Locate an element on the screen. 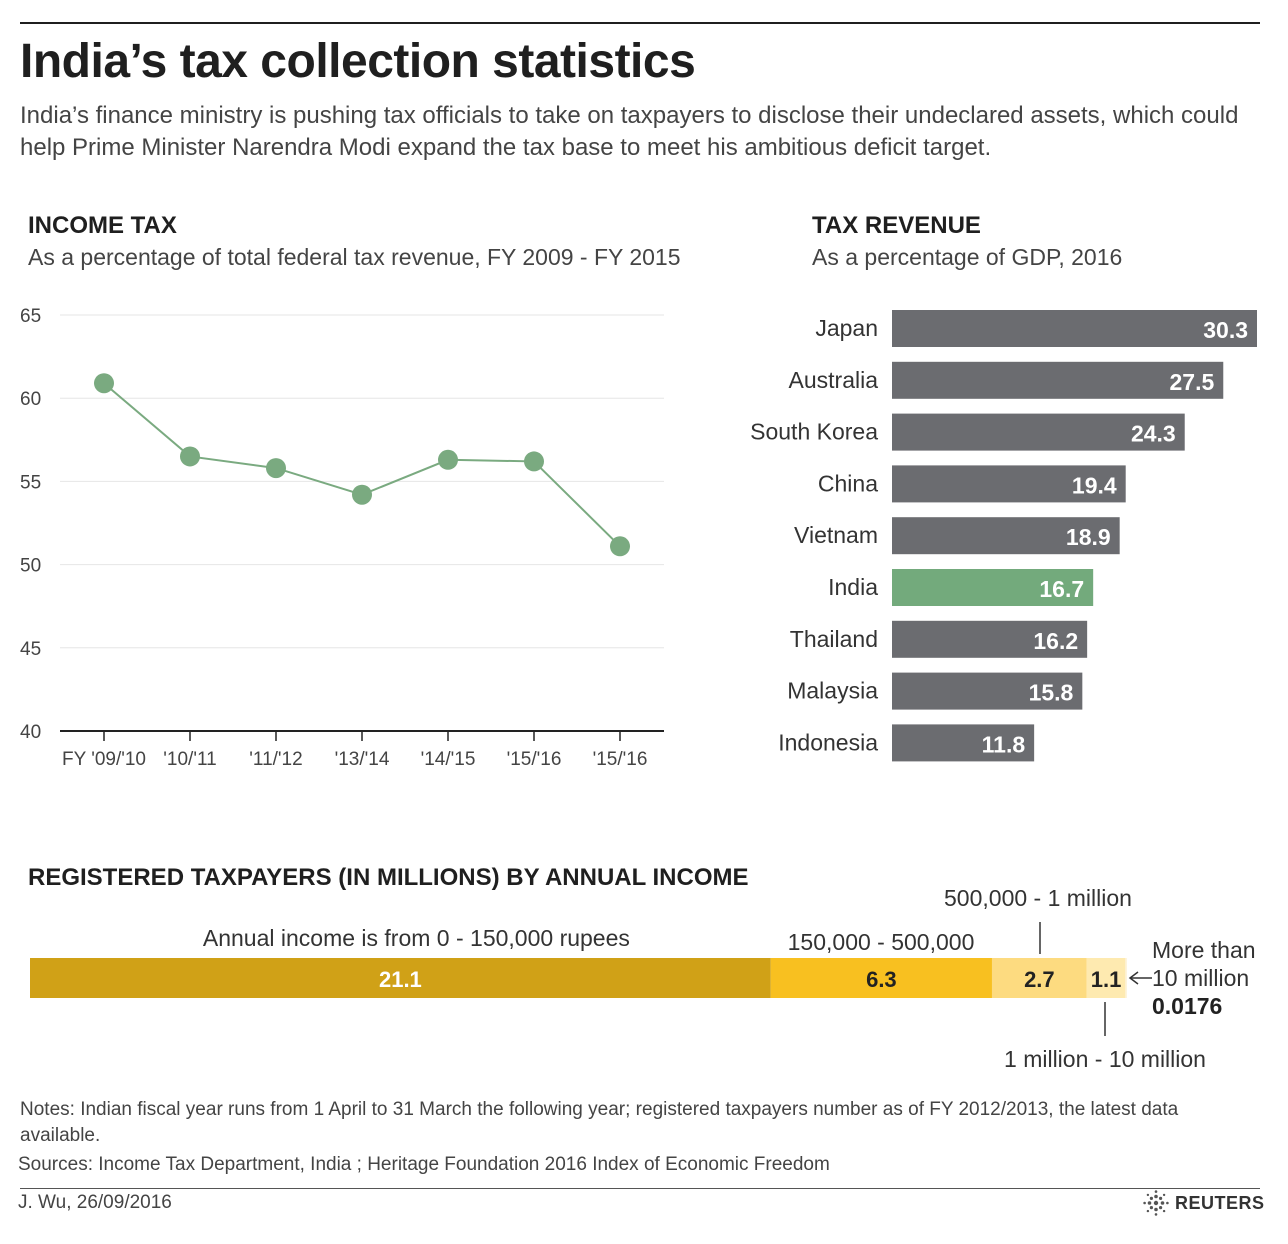 This screenshot has width=1288, height=1244. segment-label-2: 150,000 - 500,000 is located at coordinates (881, 942).